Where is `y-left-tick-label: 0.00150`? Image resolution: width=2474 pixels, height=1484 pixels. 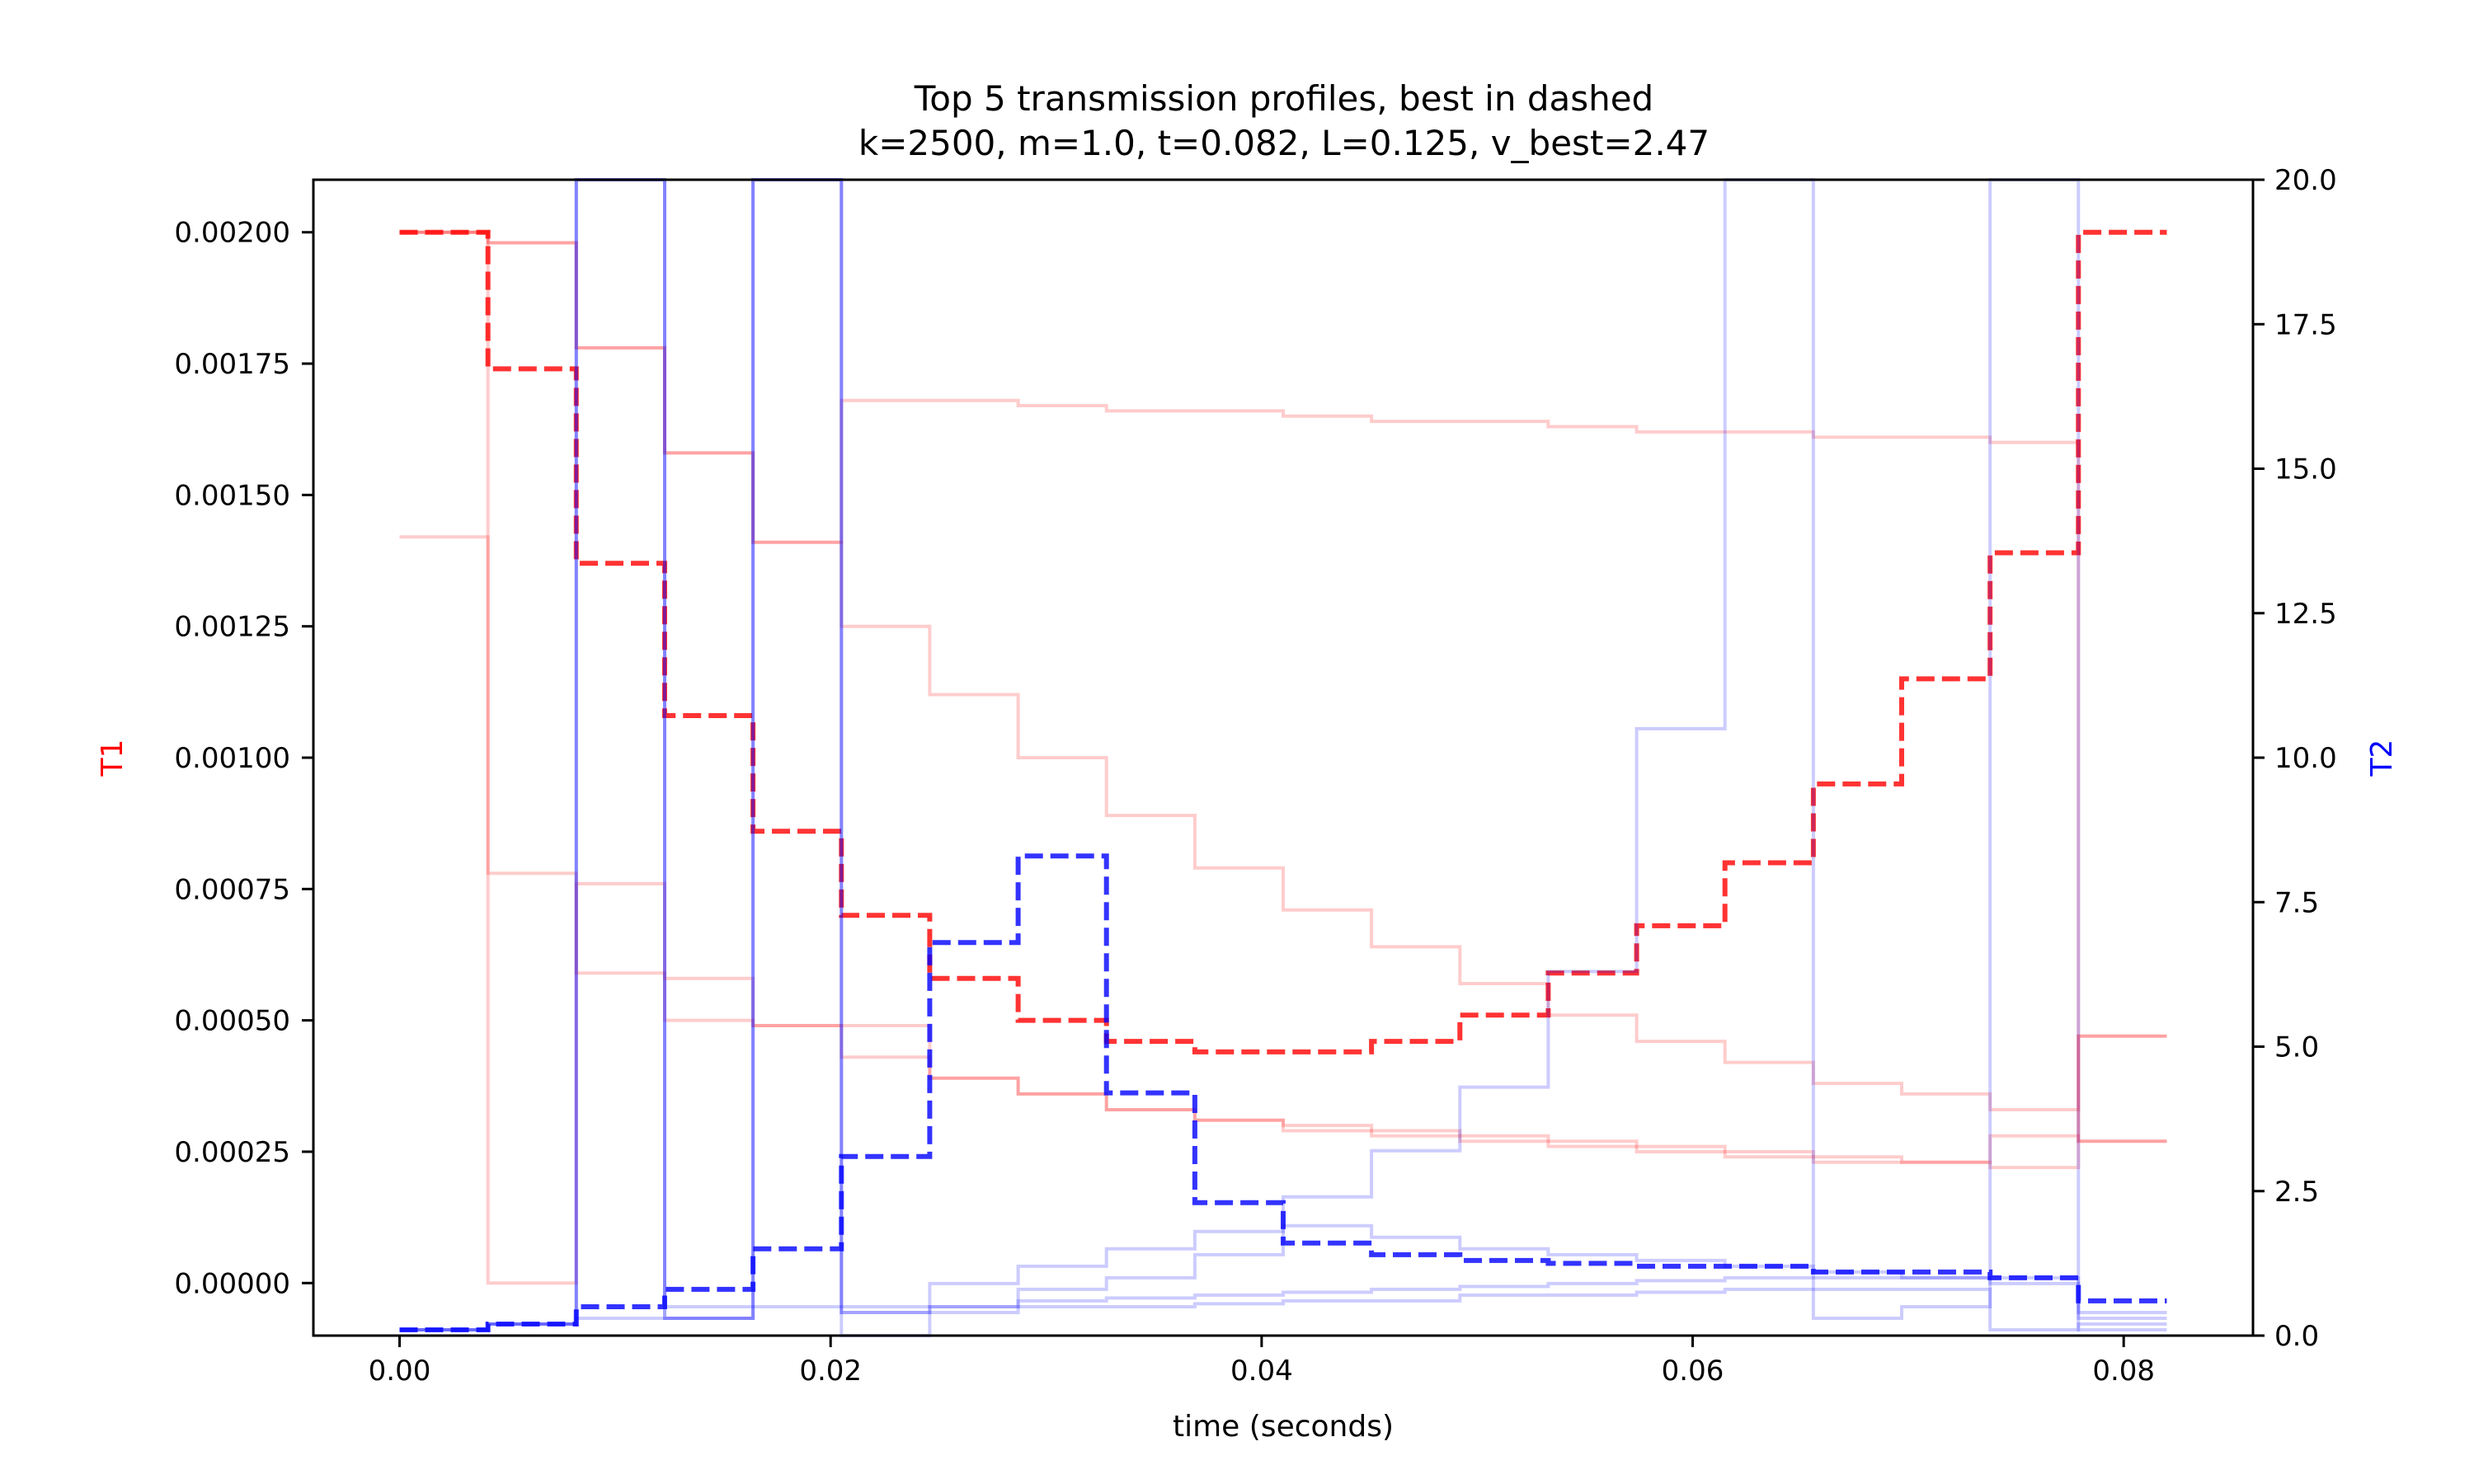 y-left-tick-label: 0.00150 is located at coordinates (232, 495).